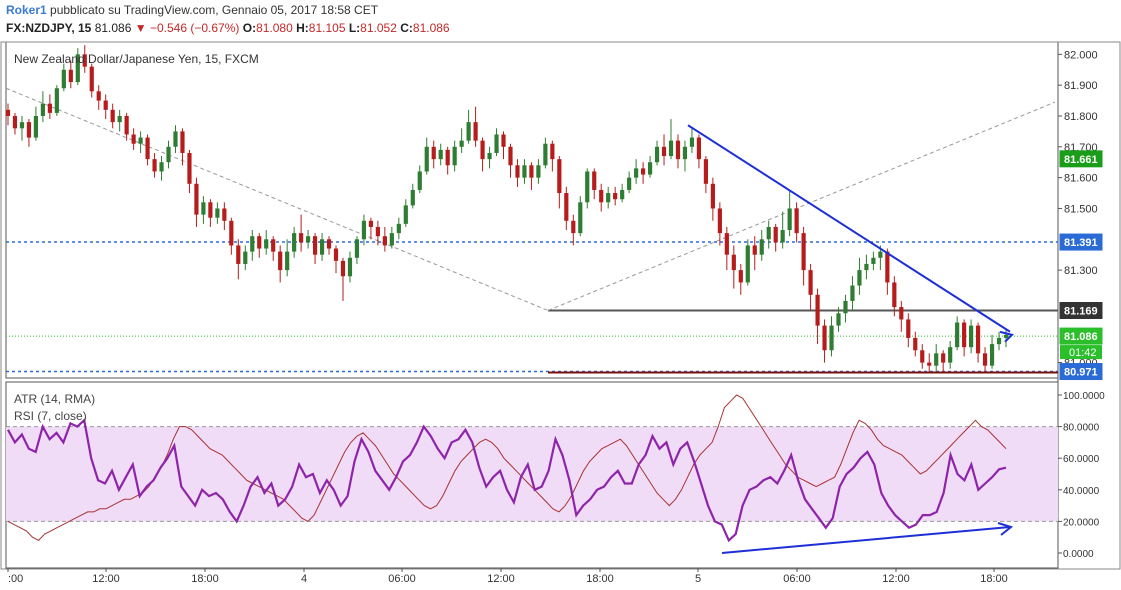 The image size is (1121, 590). Describe the element at coordinates (26, 10) in the screenshot. I see `author-name: Roker1` at that location.